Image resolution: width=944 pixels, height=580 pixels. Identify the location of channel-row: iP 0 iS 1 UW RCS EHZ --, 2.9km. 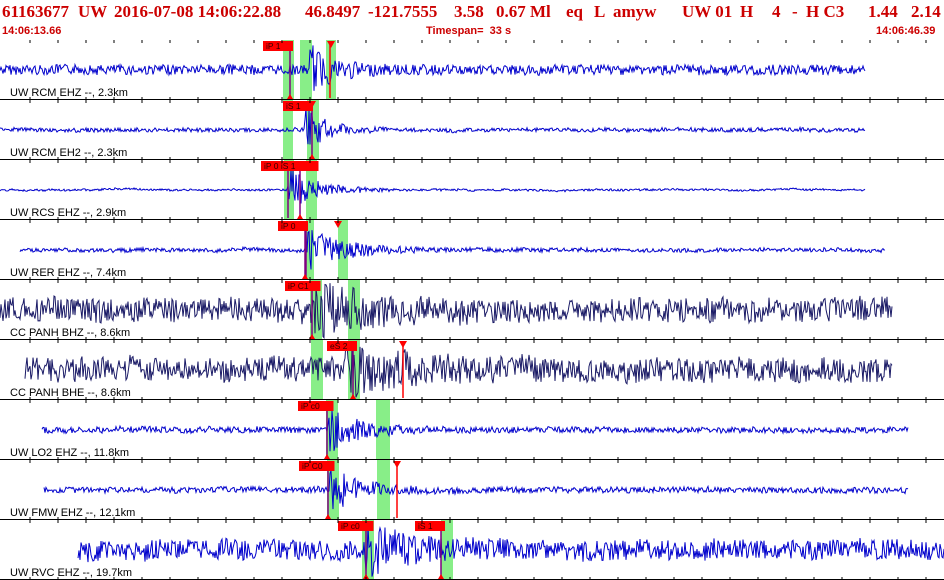
(472, 190).